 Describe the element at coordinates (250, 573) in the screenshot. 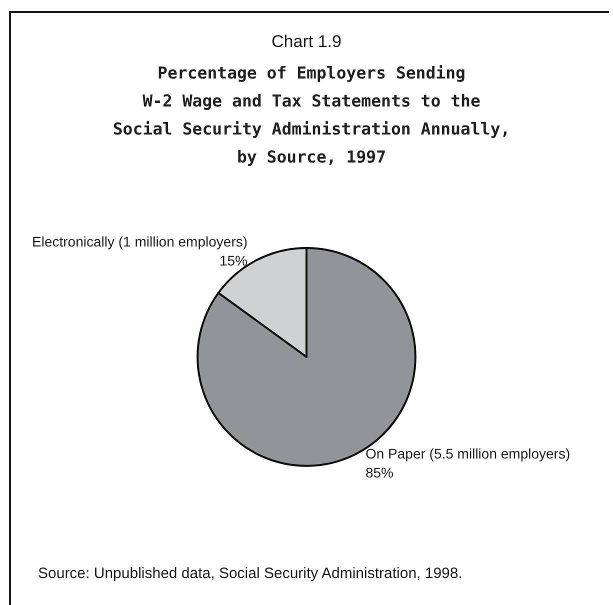

I see `source-note: Source: Unpublished data, Social Security Administration, 1998.` at that location.